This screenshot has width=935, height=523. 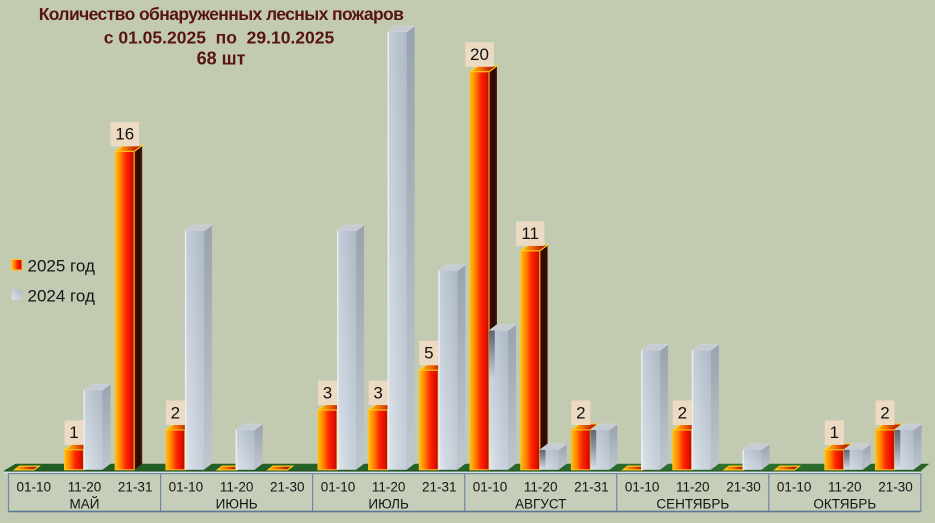 What do you see at coordinates (221, 59) in the screenshot?
I see `svg-text: 68 шт` at bounding box center [221, 59].